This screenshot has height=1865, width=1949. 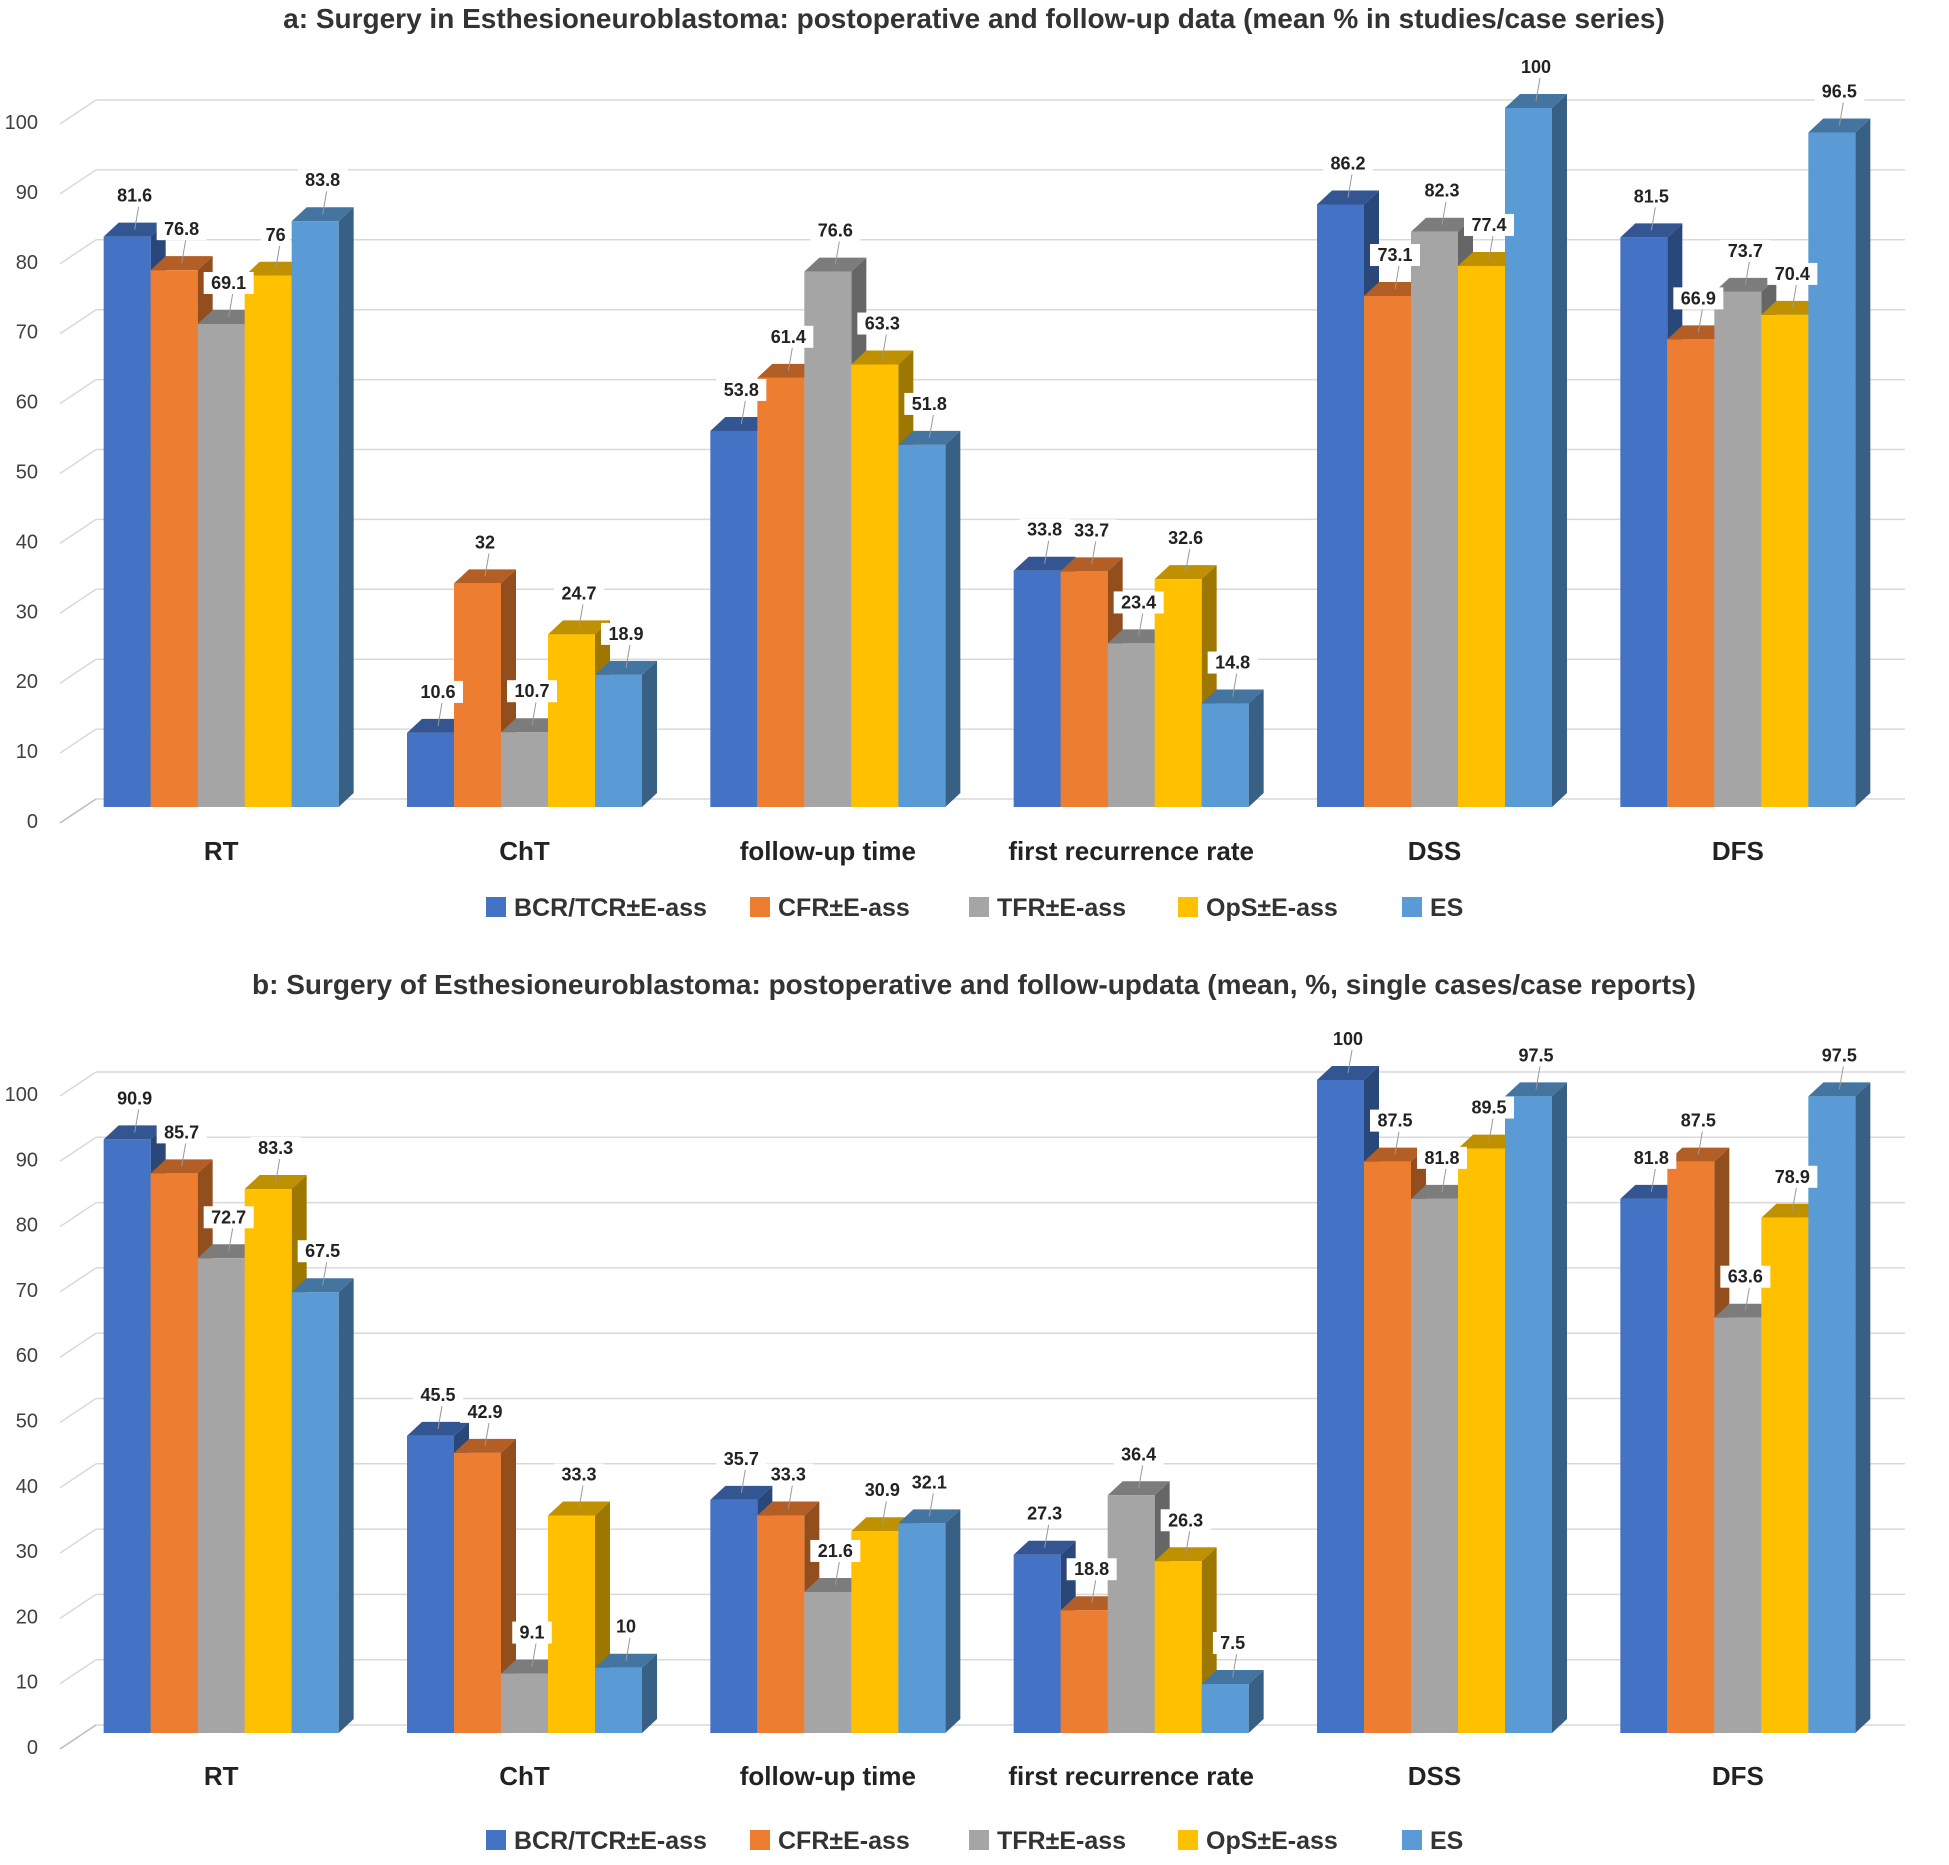 What do you see at coordinates (741, 390) in the screenshot?
I see `data-label: 53.8` at bounding box center [741, 390].